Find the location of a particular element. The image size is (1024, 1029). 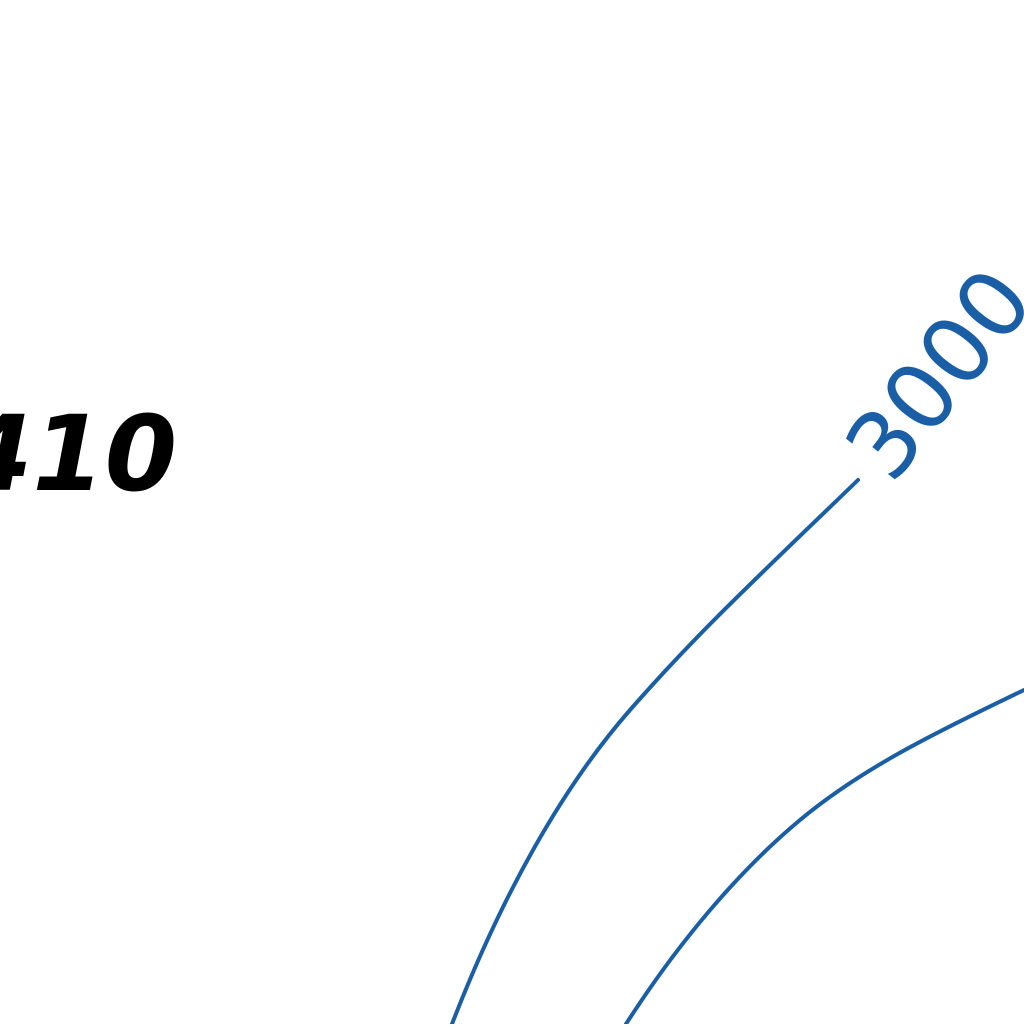

spot-elevation-label: 410 is located at coordinates (88, 454).